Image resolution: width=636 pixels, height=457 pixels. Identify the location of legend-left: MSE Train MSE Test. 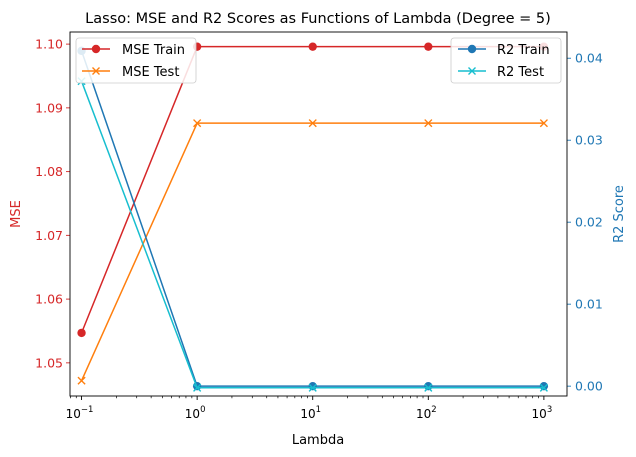
(136, 60).